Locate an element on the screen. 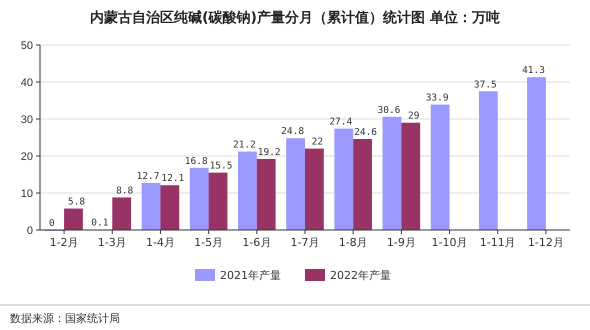 This screenshot has width=590, height=330. data-label: 33.9 is located at coordinates (437, 98).